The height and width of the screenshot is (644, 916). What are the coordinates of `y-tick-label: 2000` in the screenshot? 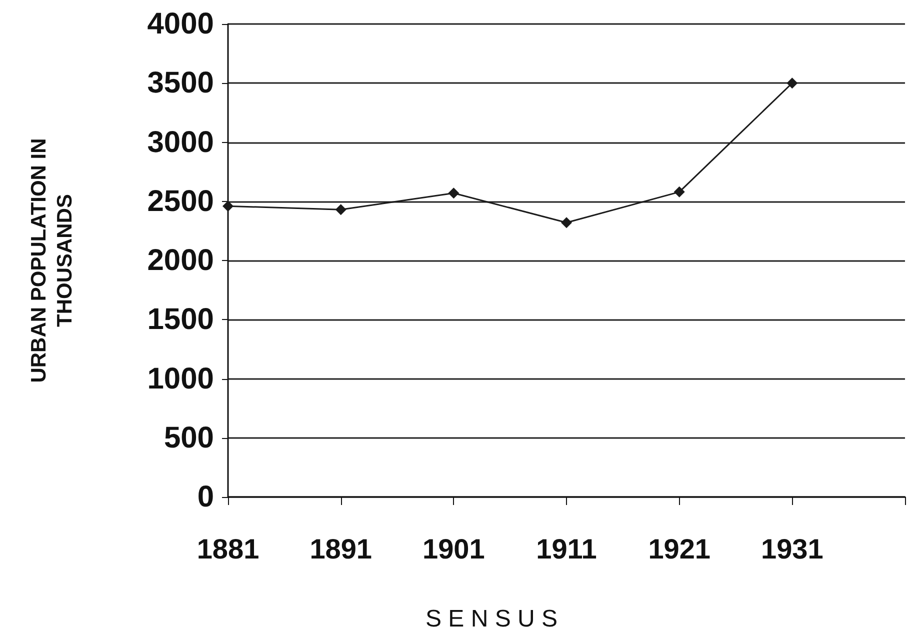 It's located at (180, 260).